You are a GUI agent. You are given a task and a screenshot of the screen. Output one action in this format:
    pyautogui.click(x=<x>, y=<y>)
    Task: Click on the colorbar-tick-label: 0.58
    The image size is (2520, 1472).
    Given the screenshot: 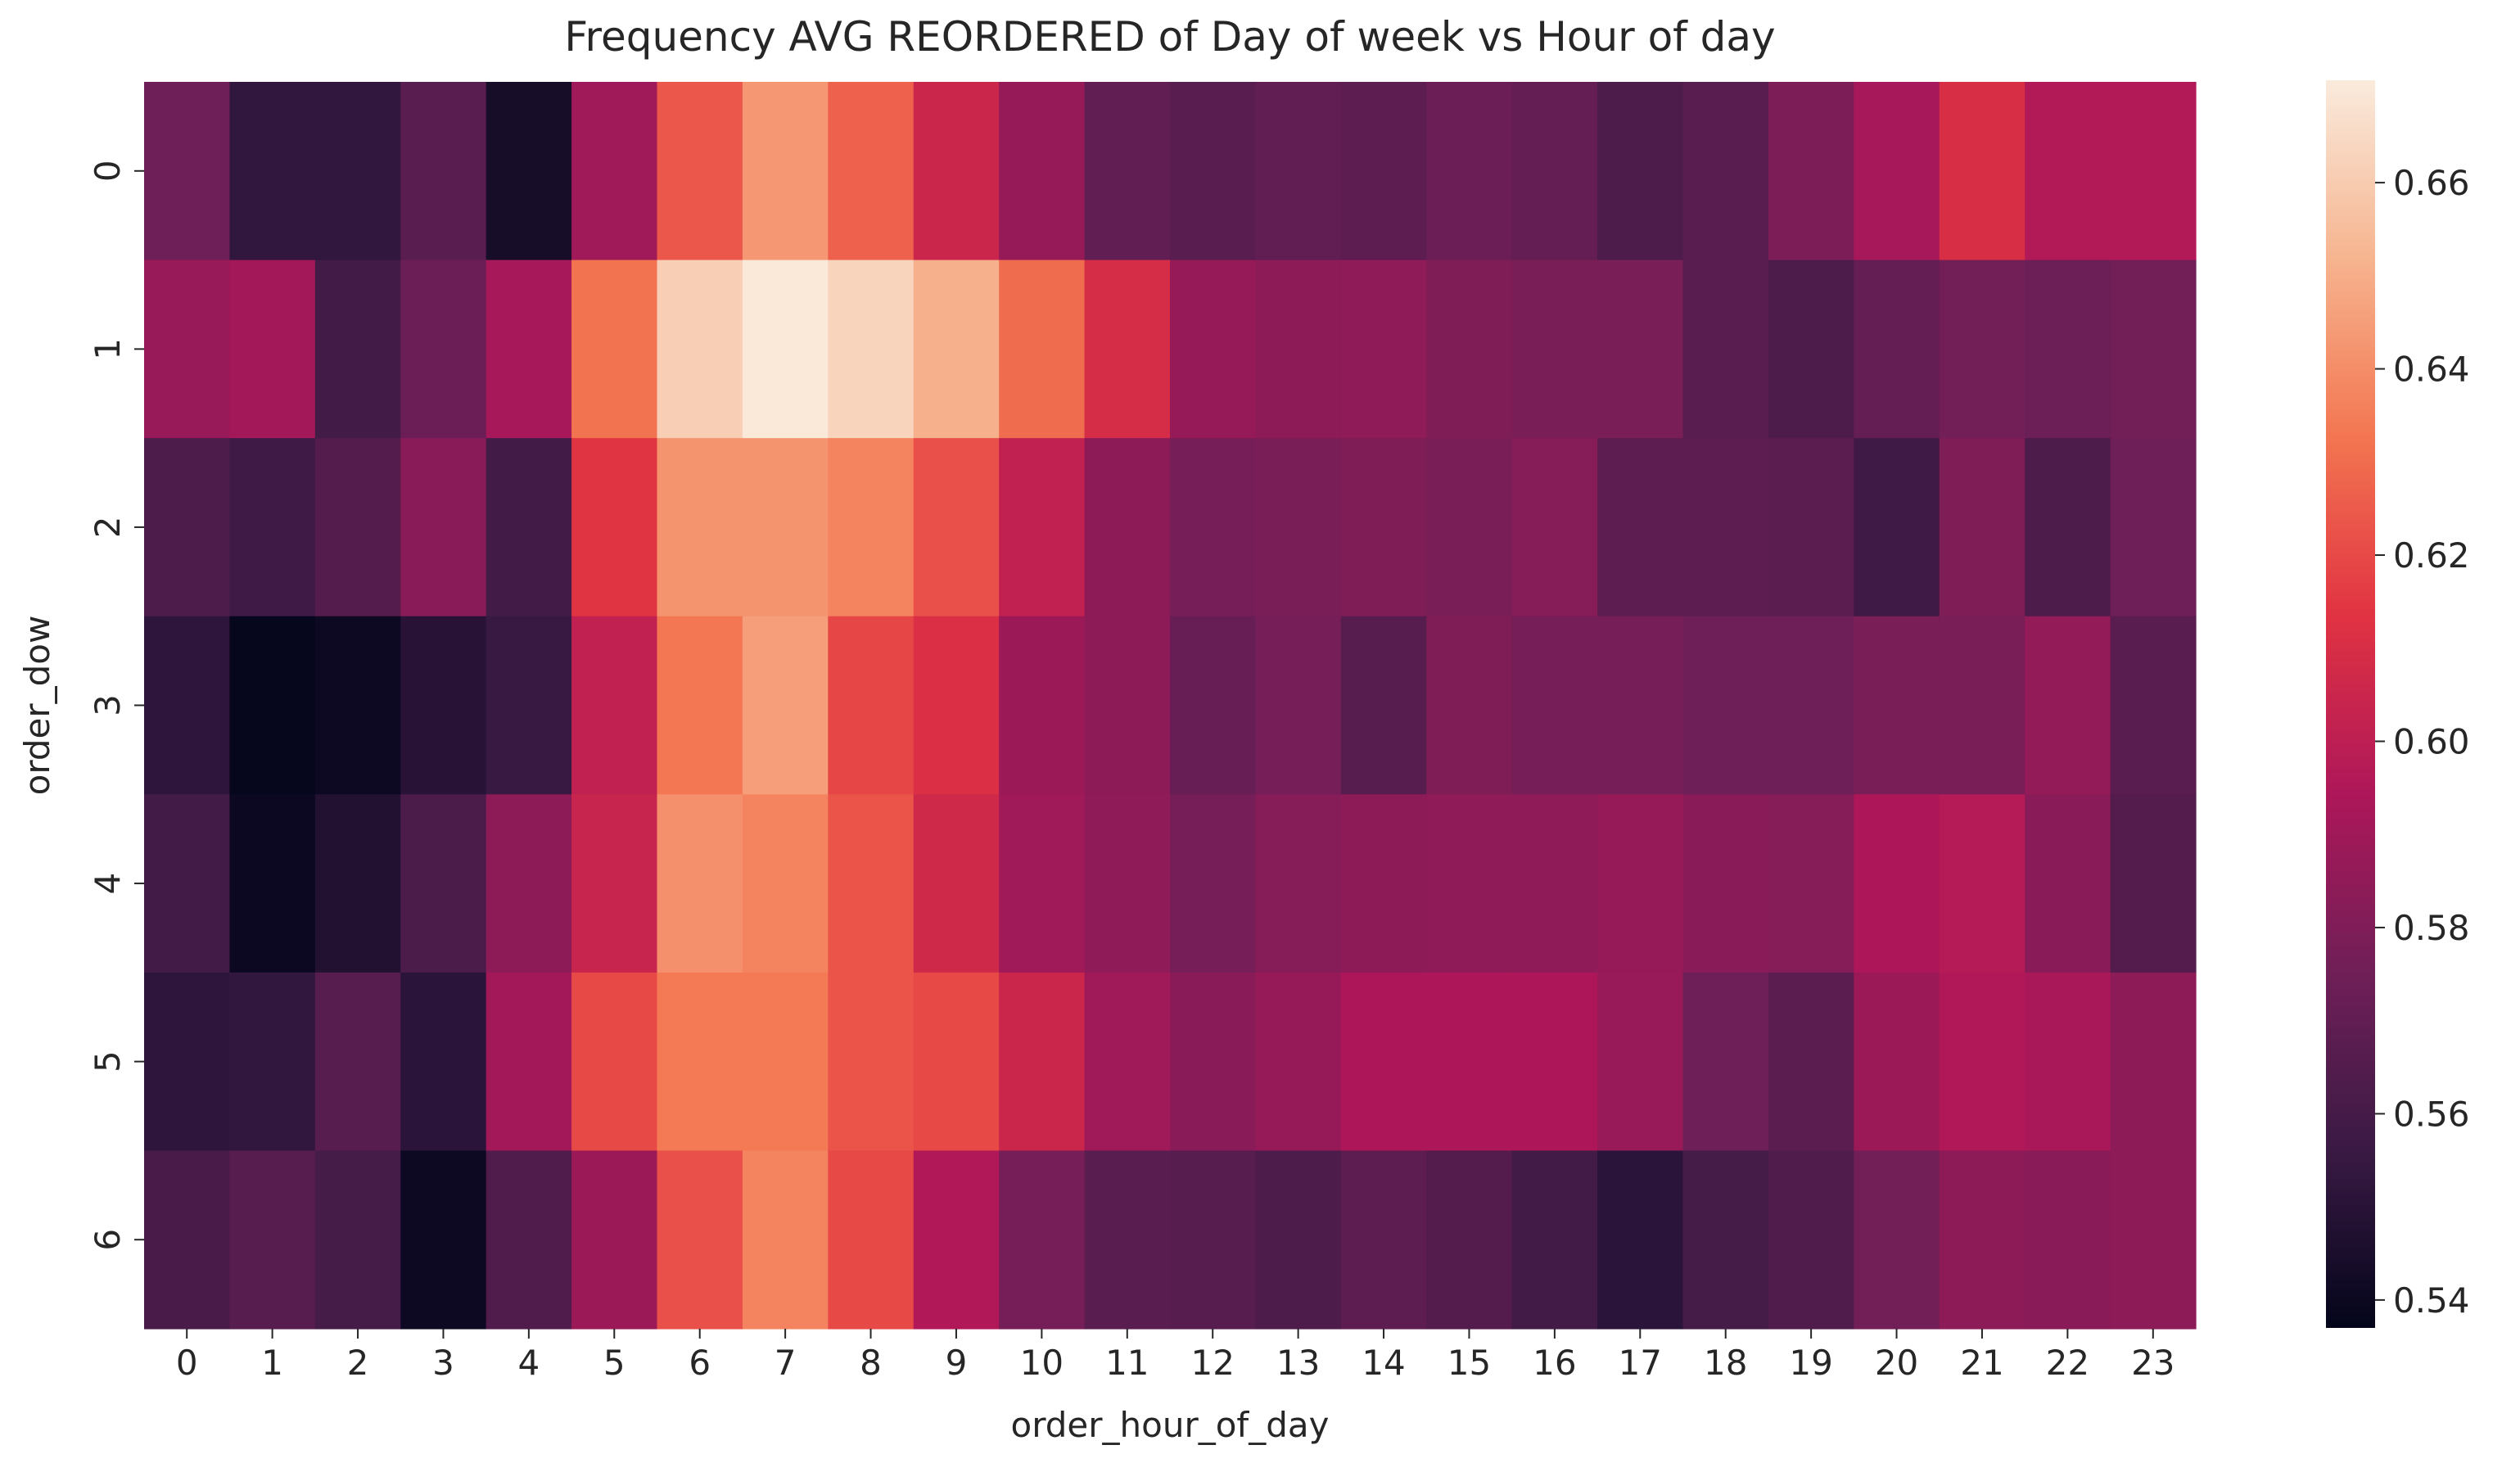 What is the action you would take?
    pyautogui.click(x=2431, y=928)
    